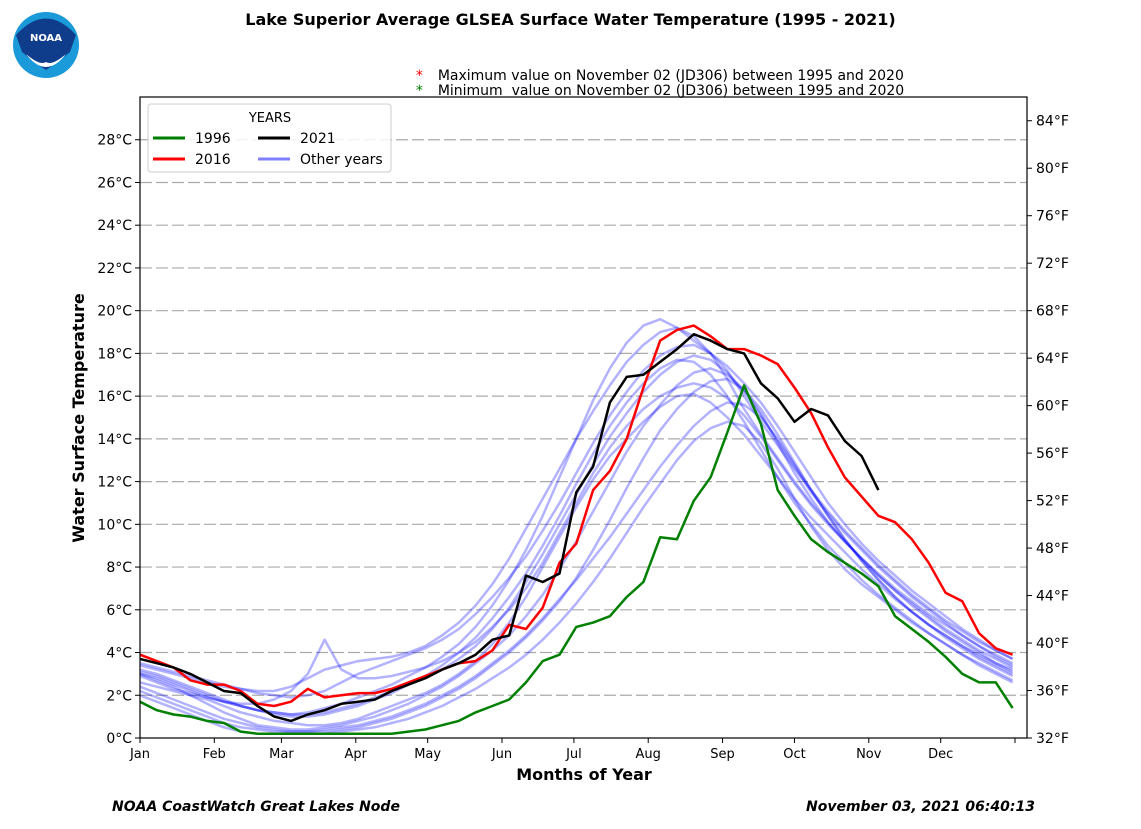 This screenshot has height=829, width=1141. I want to click on x-tick-label: Feb, so click(214, 754).